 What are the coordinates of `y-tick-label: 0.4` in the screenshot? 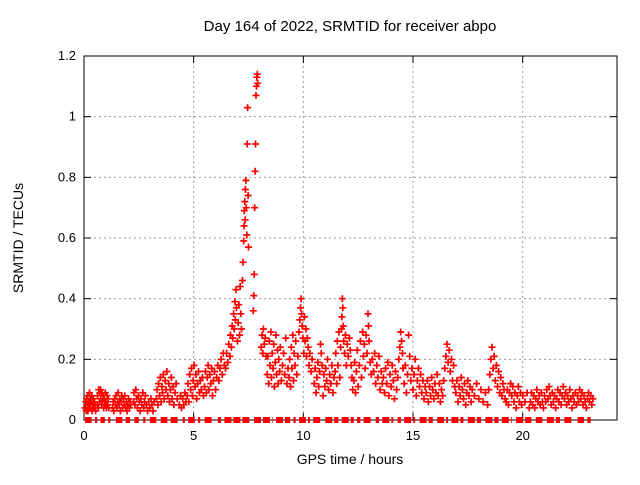 It's located at (67, 298).